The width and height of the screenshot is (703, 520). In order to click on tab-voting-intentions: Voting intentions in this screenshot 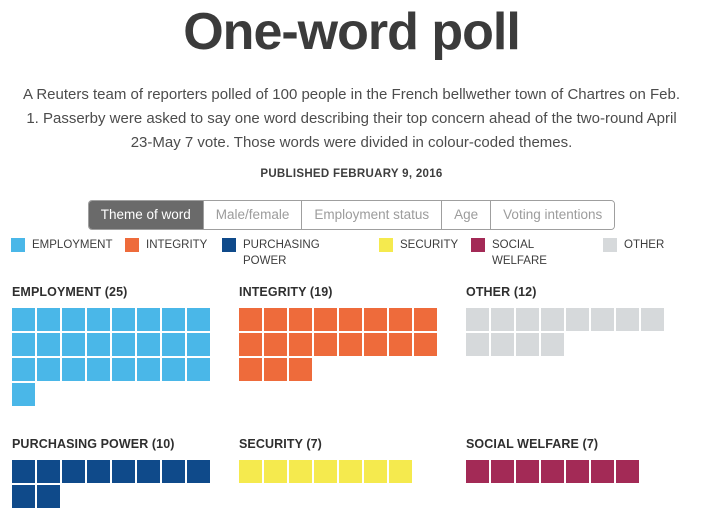, I will do `click(552, 215)`.